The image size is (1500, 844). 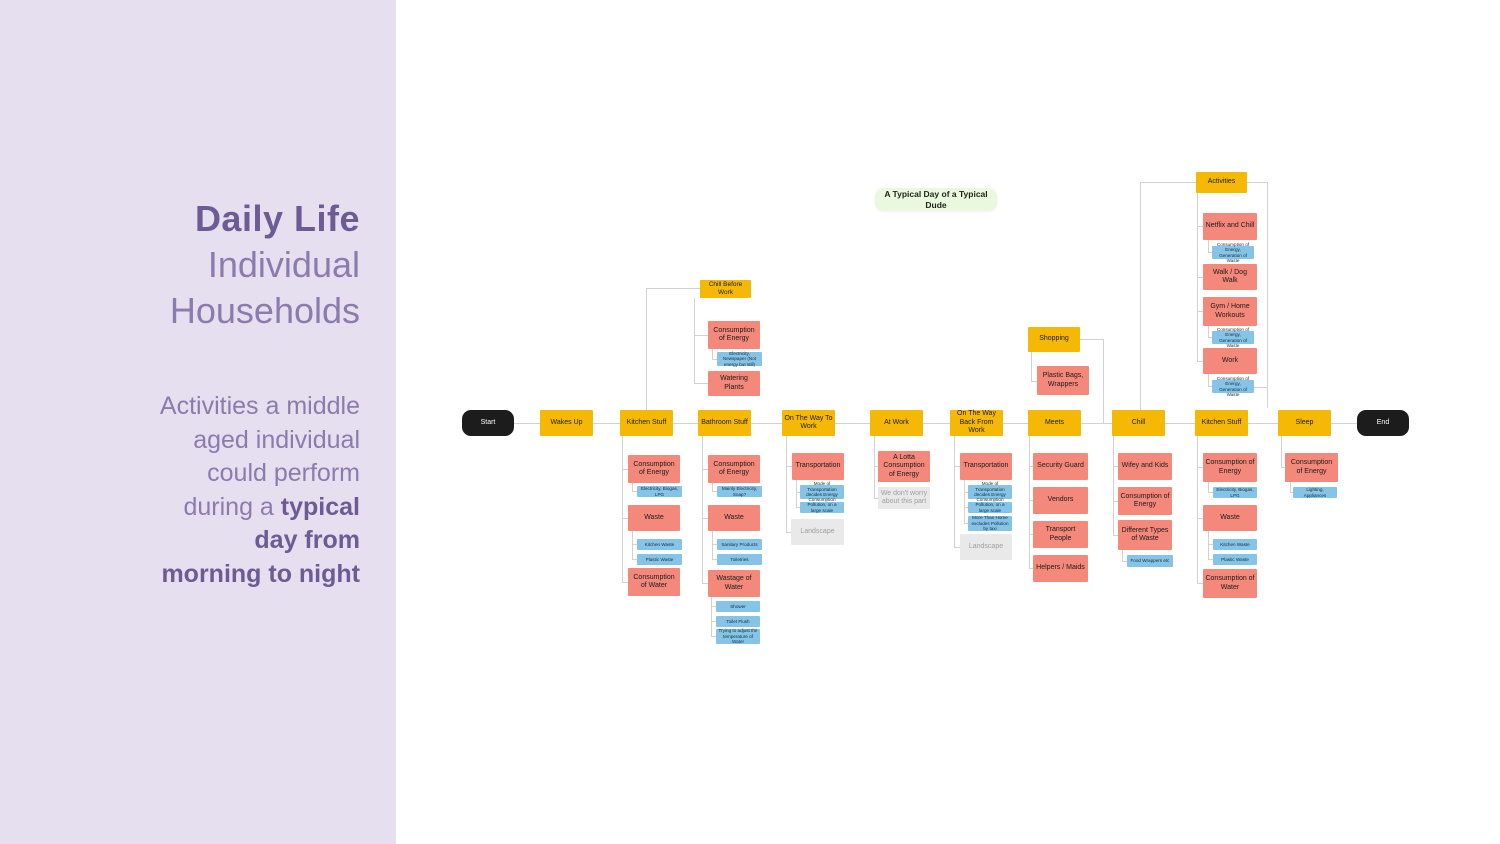 I want to click on node-different-waste: Different Types of Waste, so click(x=1145, y=535).